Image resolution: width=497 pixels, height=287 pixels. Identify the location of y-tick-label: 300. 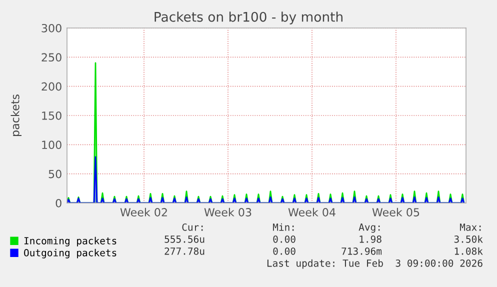
(52, 28).